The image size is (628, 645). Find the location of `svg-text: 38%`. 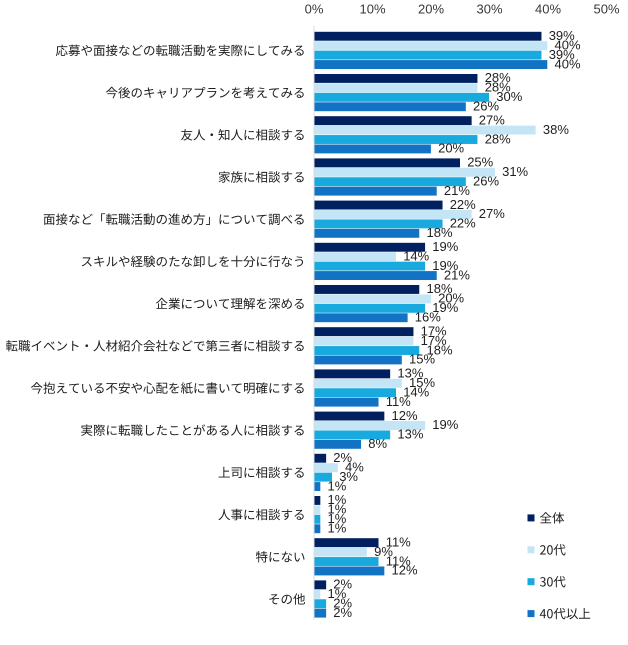

svg-text: 38% is located at coordinates (556, 129).